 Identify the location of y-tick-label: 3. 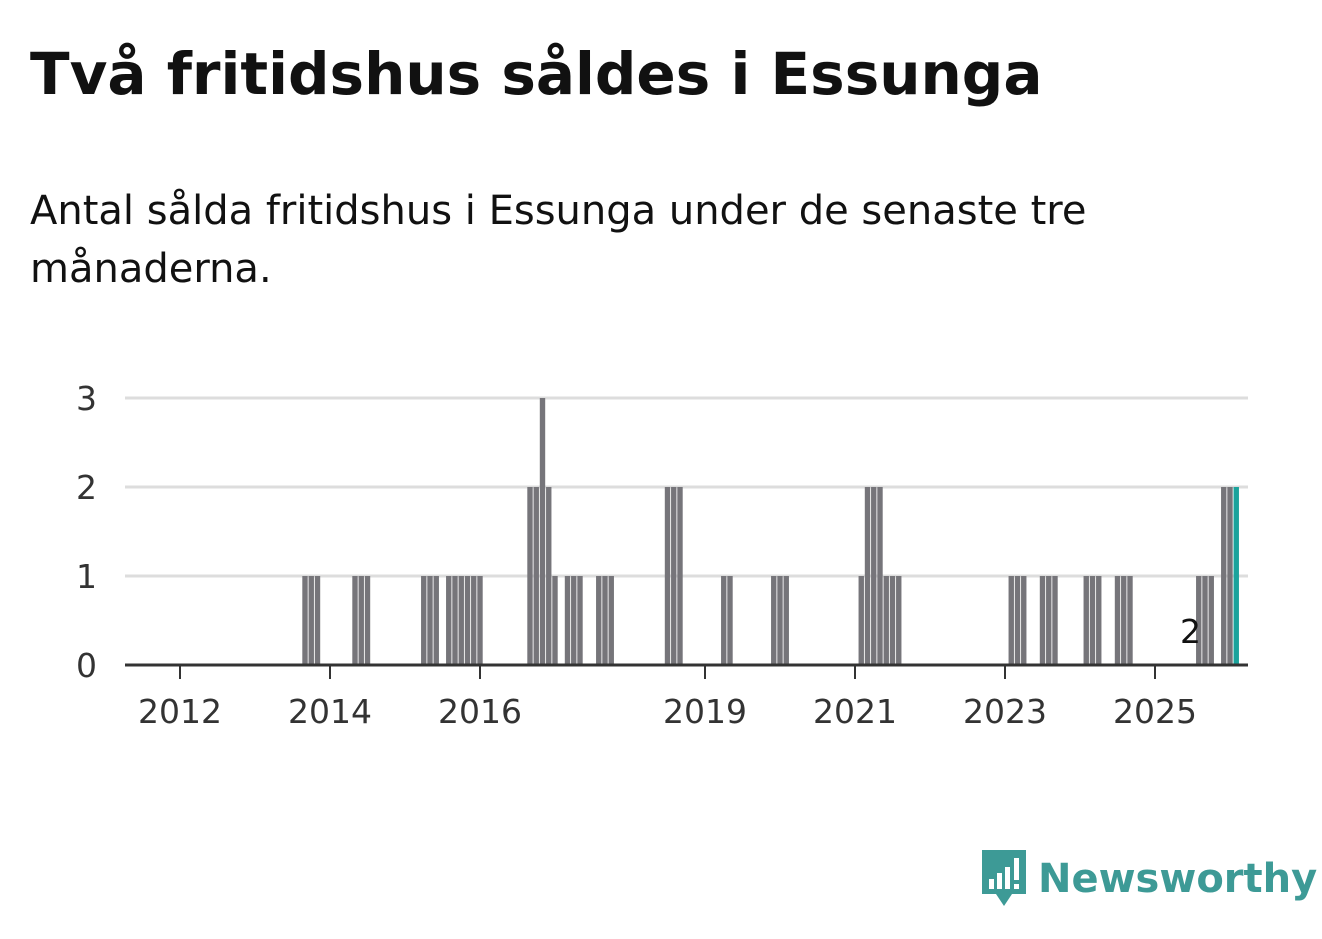
(86, 398).